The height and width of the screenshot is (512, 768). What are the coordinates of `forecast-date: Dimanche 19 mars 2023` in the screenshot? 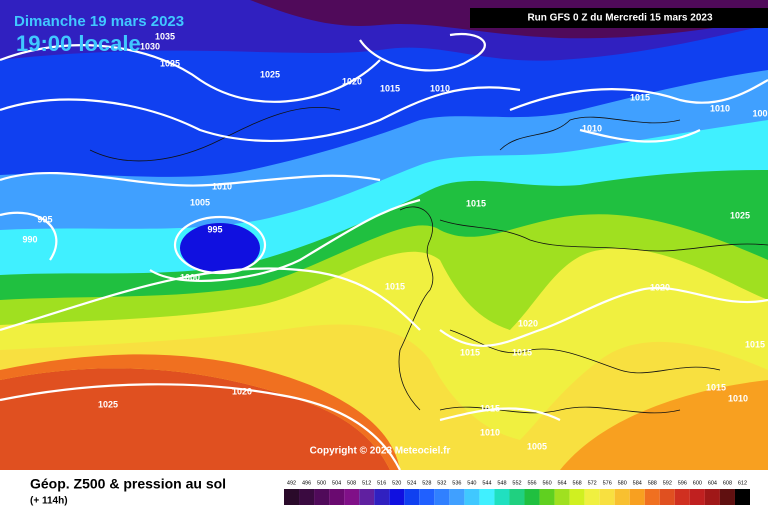 It's located at (99, 21).